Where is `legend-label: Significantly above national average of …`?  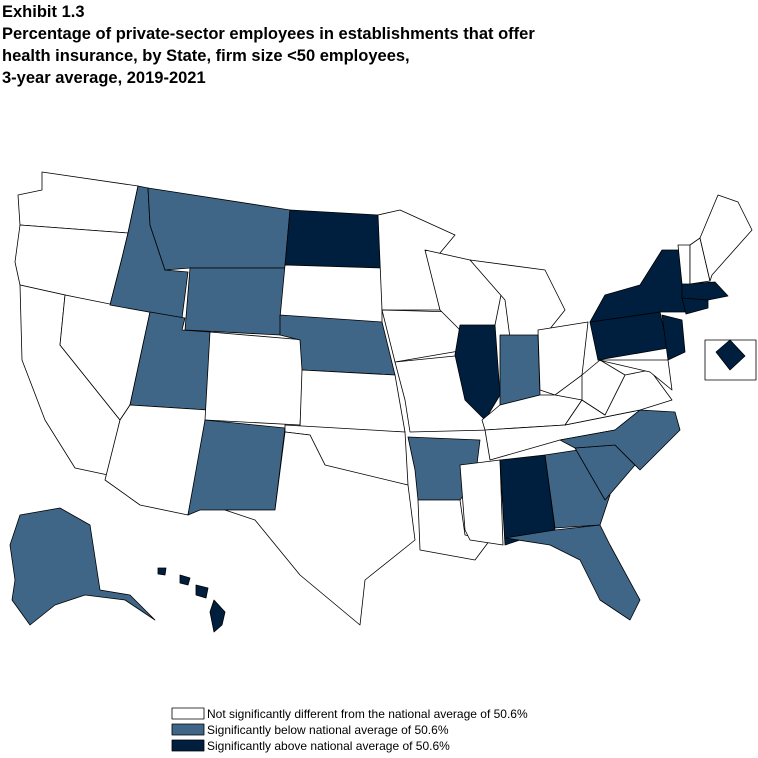
legend-label: Significantly above national average of … is located at coordinates (328, 746).